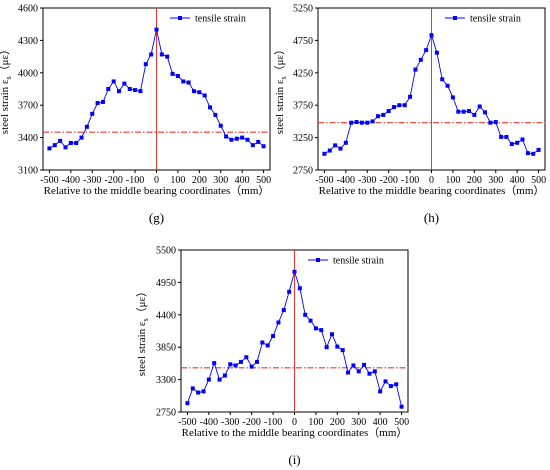 Image resolution: width=550 pixels, height=470 pixels. Describe the element at coordinates (28, 73) in the screenshot. I see `y-tick-label: 4000` at that location.